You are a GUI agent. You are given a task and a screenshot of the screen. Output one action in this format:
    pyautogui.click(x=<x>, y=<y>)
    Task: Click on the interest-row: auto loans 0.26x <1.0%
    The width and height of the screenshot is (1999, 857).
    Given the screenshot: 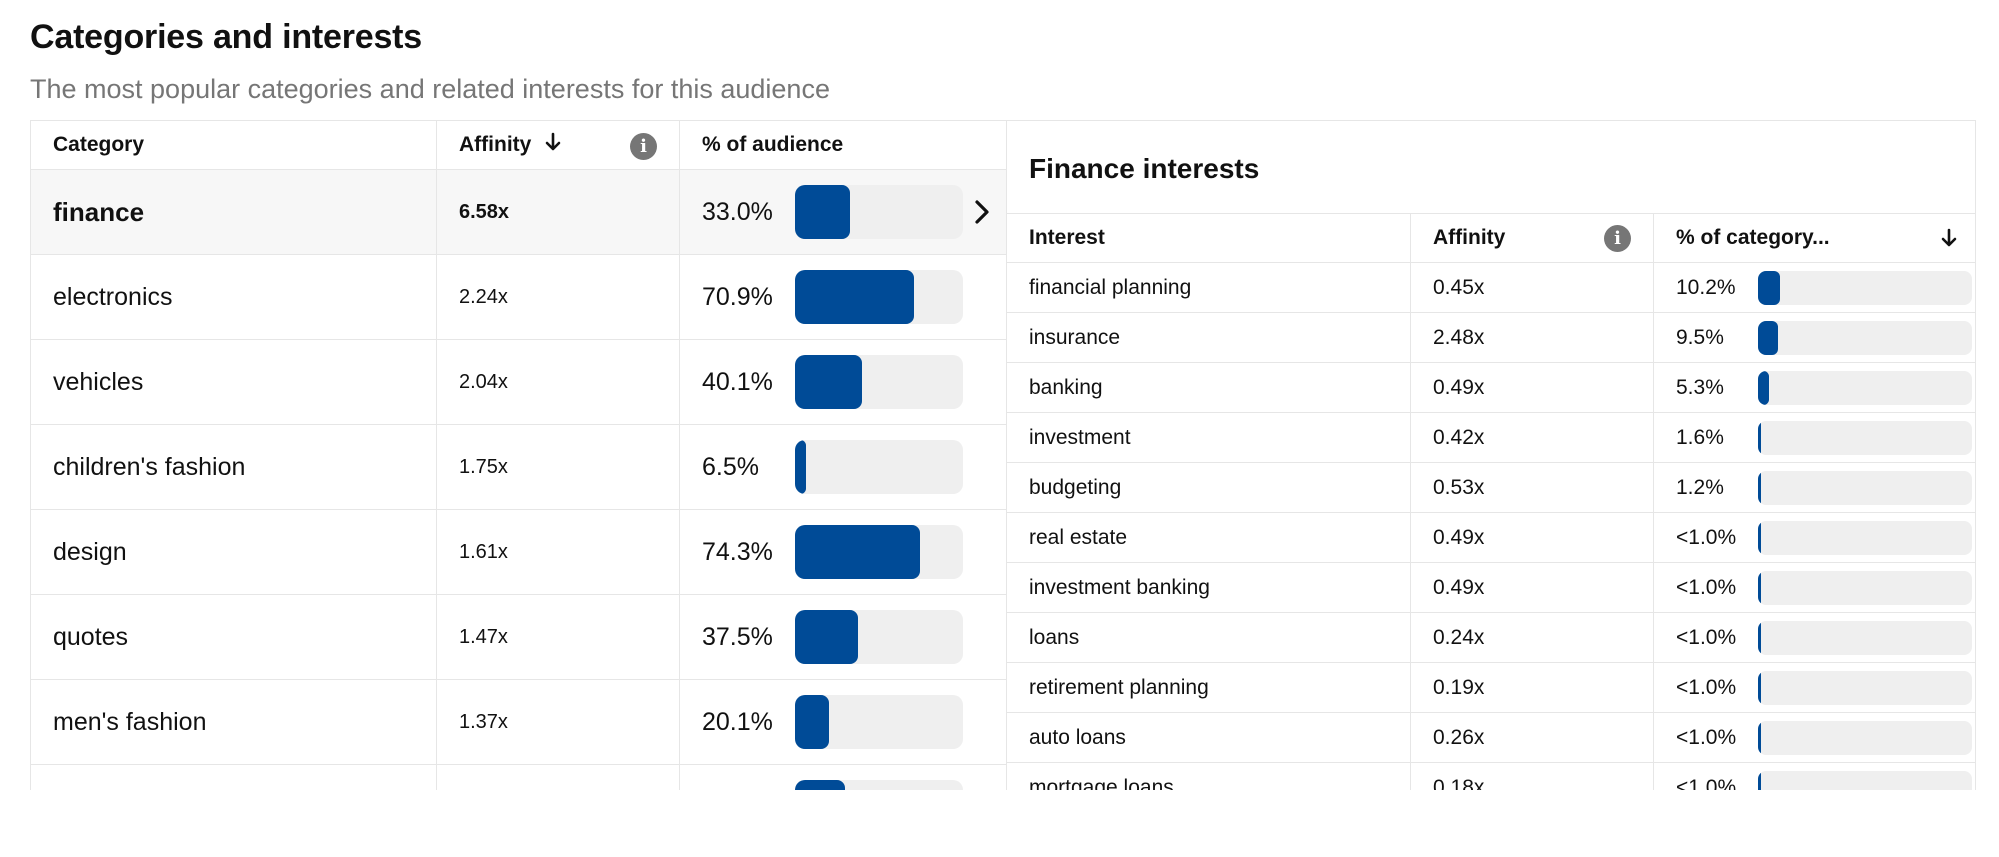 What is the action you would take?
    pyautogui.click(x=1491, y=738)
    